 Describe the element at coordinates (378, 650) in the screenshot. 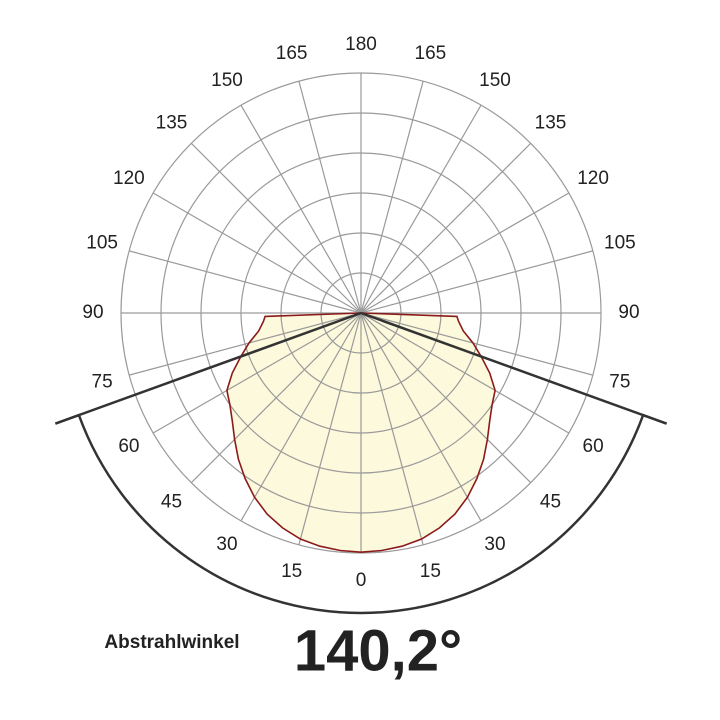

I see `beam-angle: 140,2°` at that location.